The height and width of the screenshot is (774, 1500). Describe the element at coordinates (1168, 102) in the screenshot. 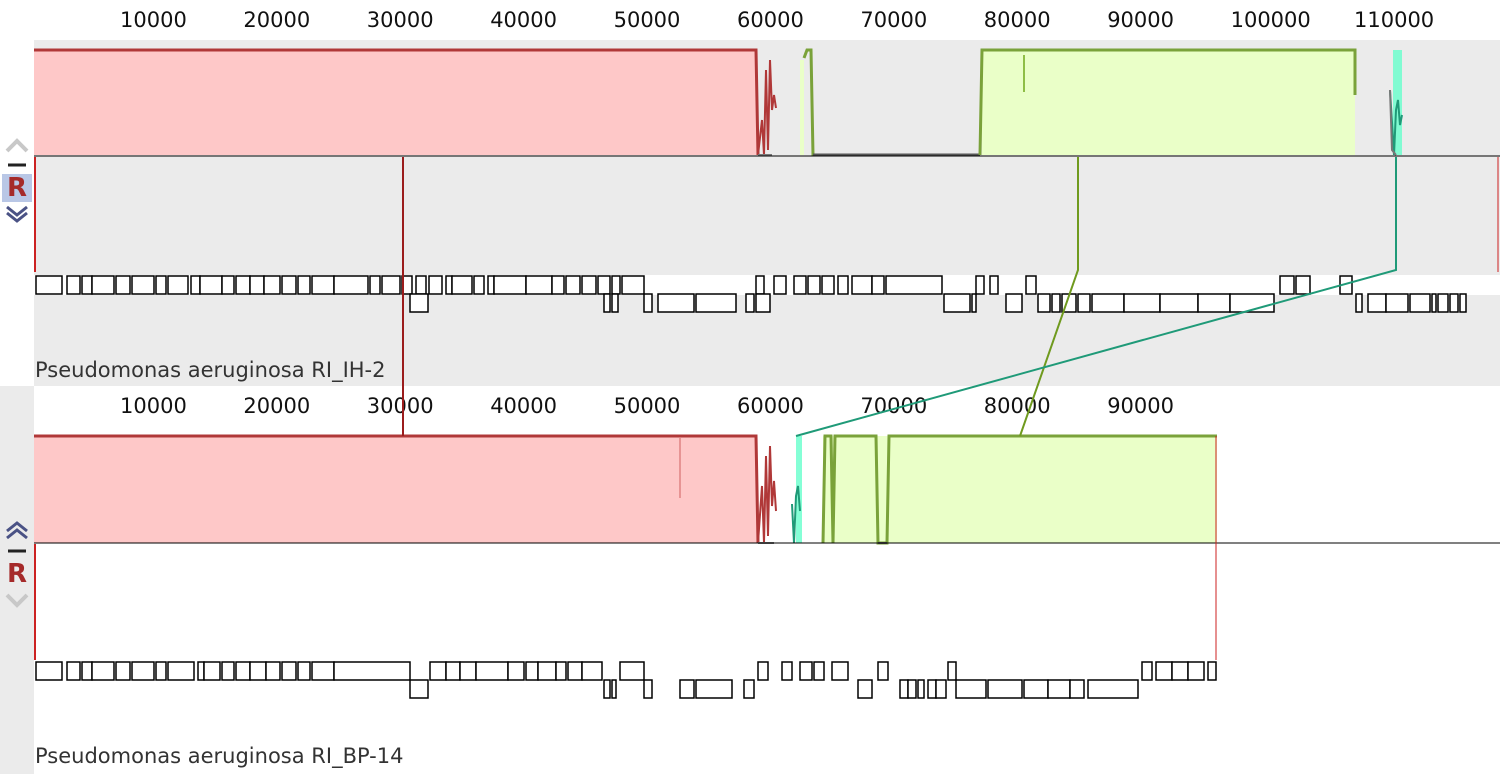

I see `lcb-block-green` at that location.